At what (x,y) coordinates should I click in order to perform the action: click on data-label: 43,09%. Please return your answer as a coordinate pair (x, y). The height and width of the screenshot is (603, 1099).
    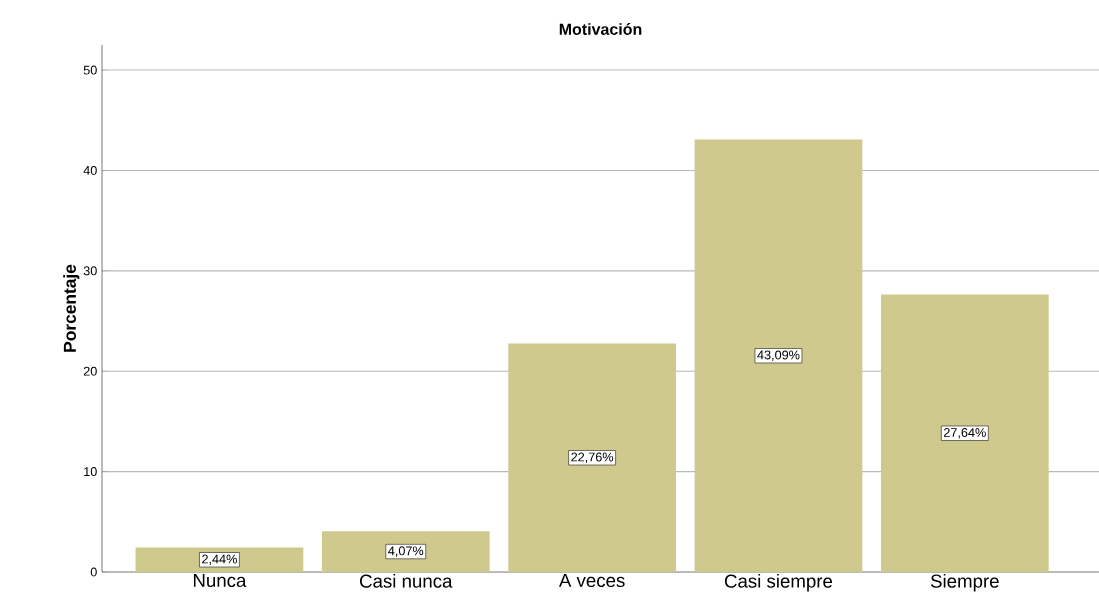
    Looking at the image, I should click on (778, 355).